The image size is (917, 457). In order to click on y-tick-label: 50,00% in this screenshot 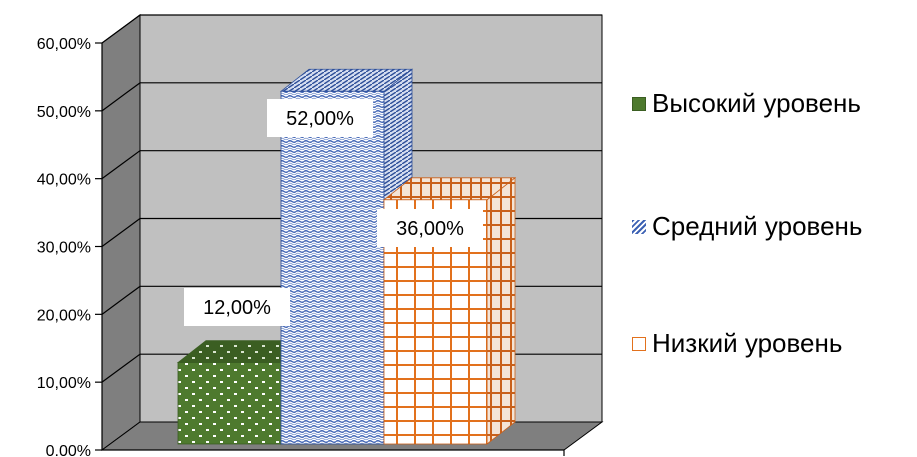, I will do `click(64, 112)`.